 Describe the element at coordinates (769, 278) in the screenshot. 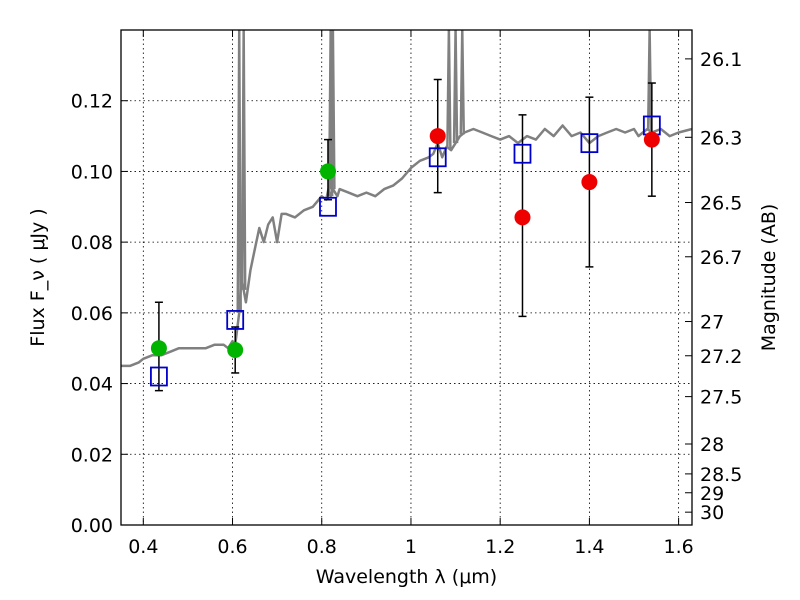

I see `y2-axis-label: Magnitude (AB)` at that location.